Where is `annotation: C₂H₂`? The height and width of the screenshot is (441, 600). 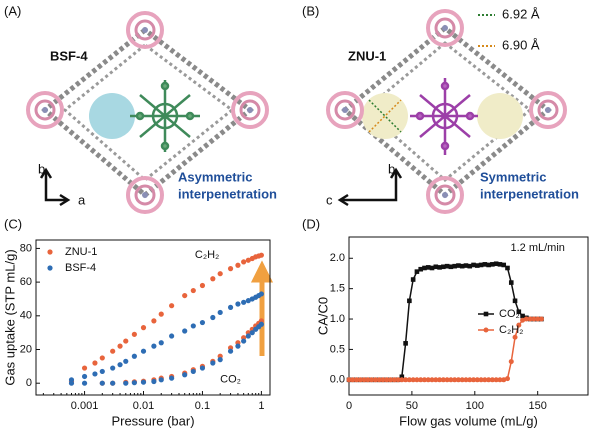 annotation: C₂H₂ is located at coordinates (207, 255).